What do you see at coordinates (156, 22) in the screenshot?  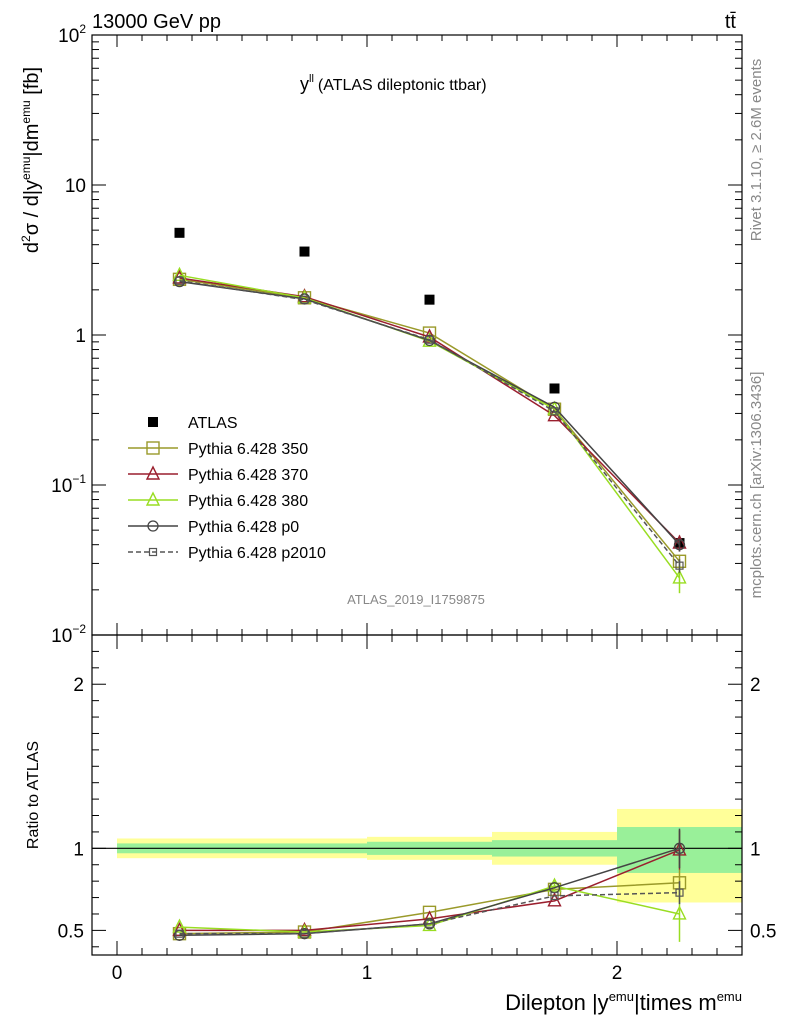 I see `header-energy-label: 13000 GeV pp` at bounding box center [156, 22].